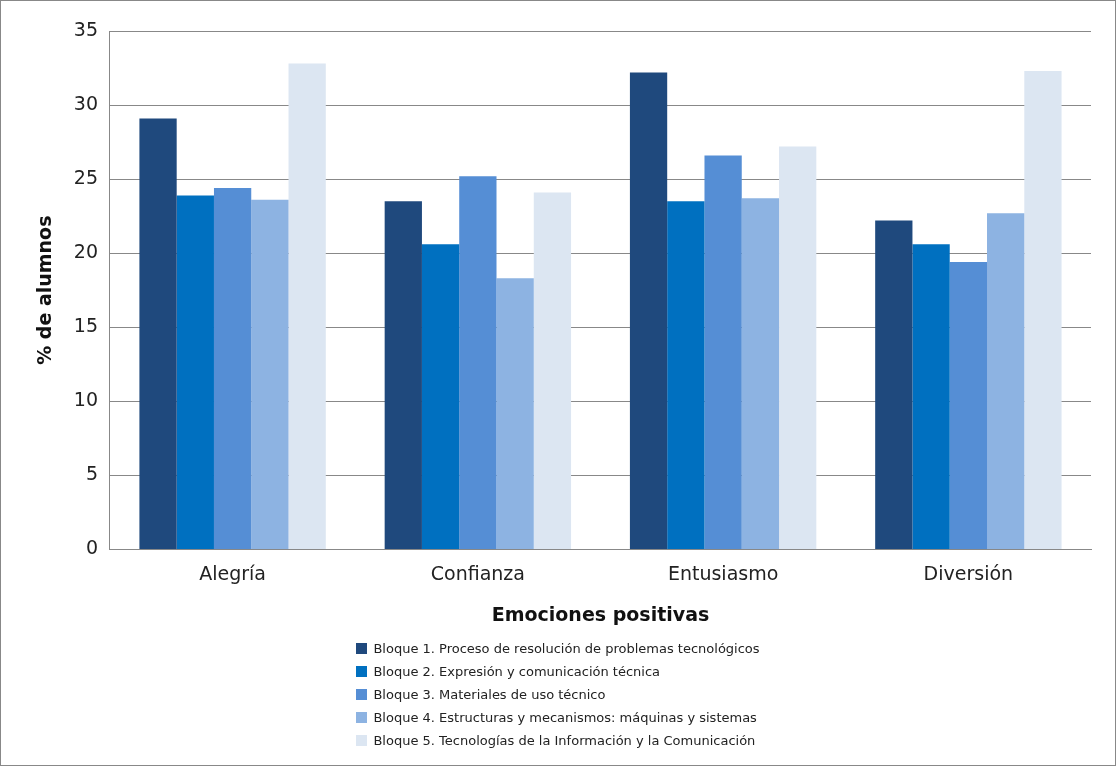  I want to click on x-tick-label: Confianza, so click(477, 572).